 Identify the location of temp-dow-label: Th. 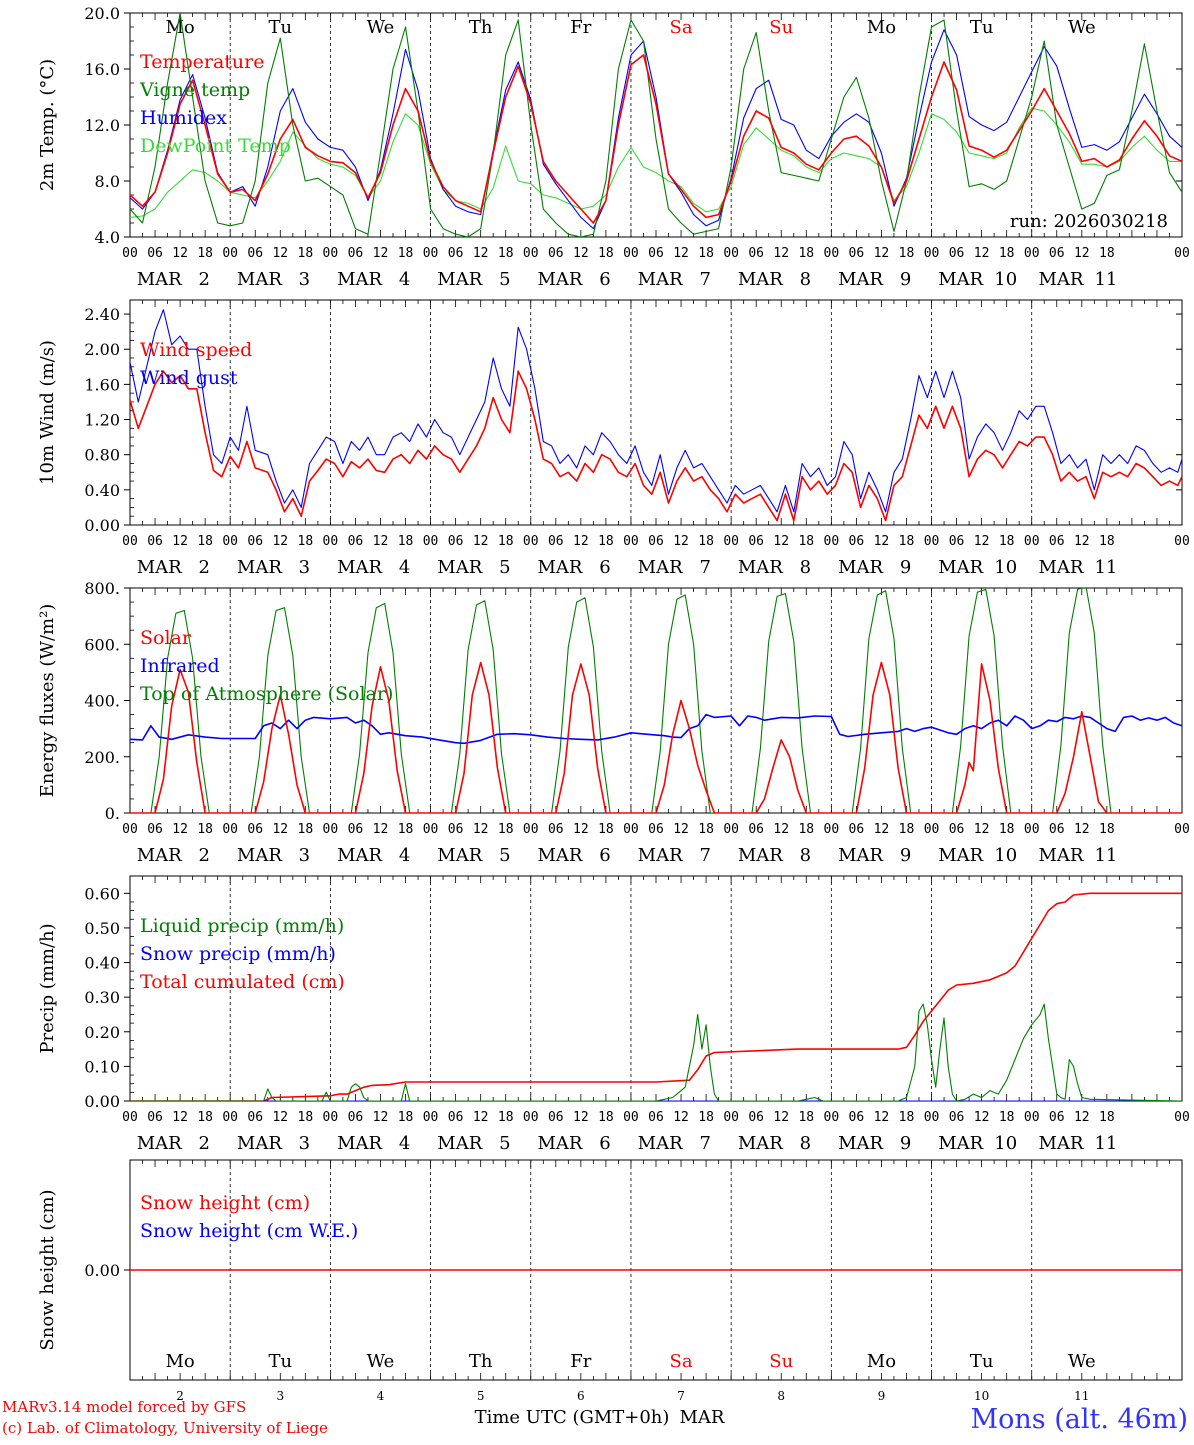
(481, 27).